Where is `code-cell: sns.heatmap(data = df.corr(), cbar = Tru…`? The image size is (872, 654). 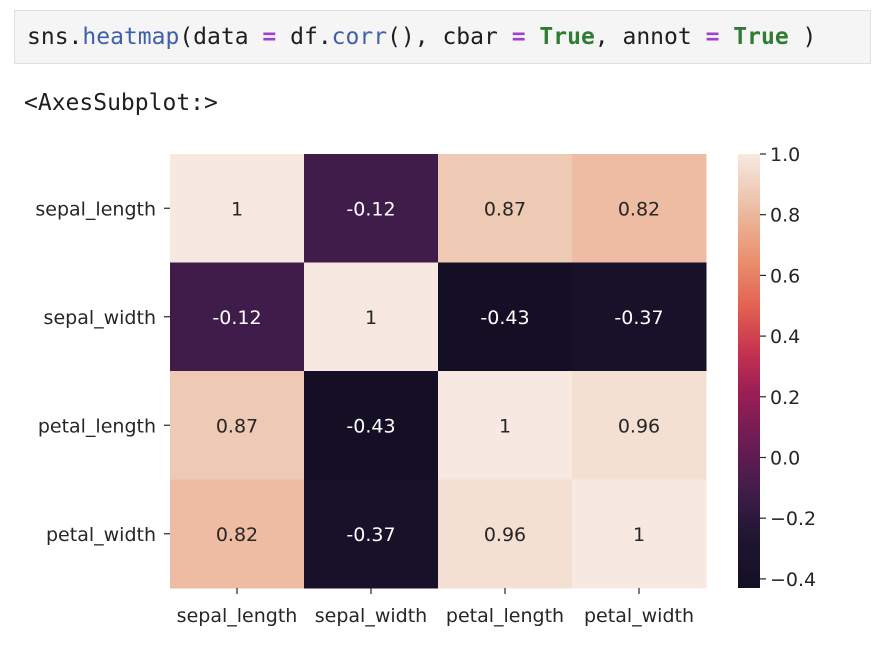 code-cell: sns.heatmap(data = df.corr(), cbar = Tru… is located at coordinates (442, 37).